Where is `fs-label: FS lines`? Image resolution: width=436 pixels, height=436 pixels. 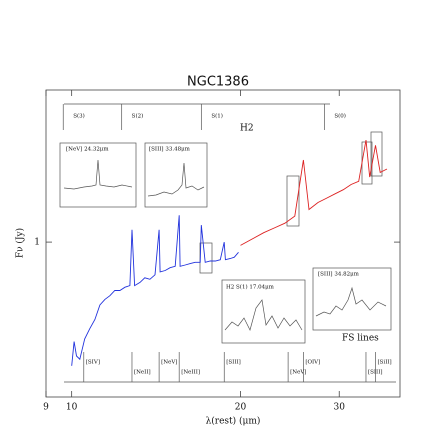 fs-label: FS lines is located at coordinates (360, 339).